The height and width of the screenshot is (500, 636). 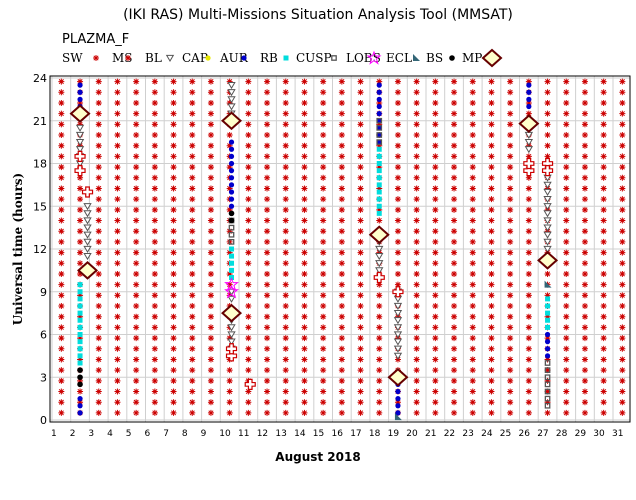 I want to click on y-tick-12: 12, so click(x=40, y=249).